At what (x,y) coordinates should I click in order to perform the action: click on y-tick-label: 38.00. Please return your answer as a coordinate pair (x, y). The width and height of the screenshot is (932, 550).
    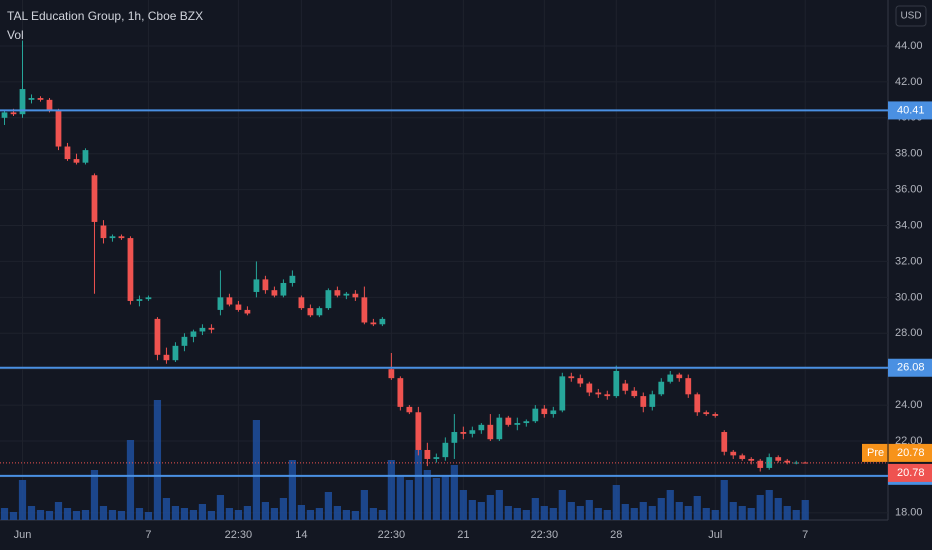
    Looking at the image, I should click on (909, 154).